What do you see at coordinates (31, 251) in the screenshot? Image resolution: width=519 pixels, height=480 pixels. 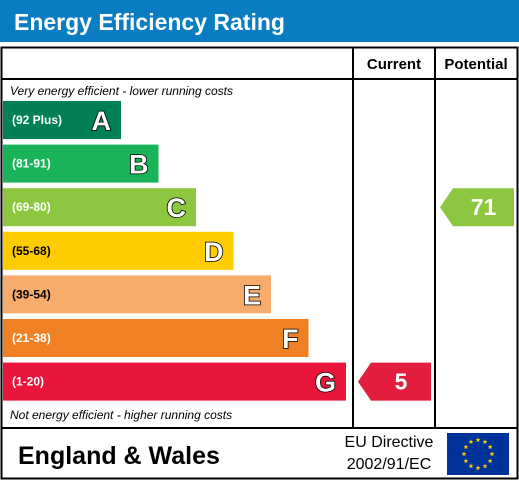 I see `band-range-d: (55-68)` at bounding box center [31, 251].